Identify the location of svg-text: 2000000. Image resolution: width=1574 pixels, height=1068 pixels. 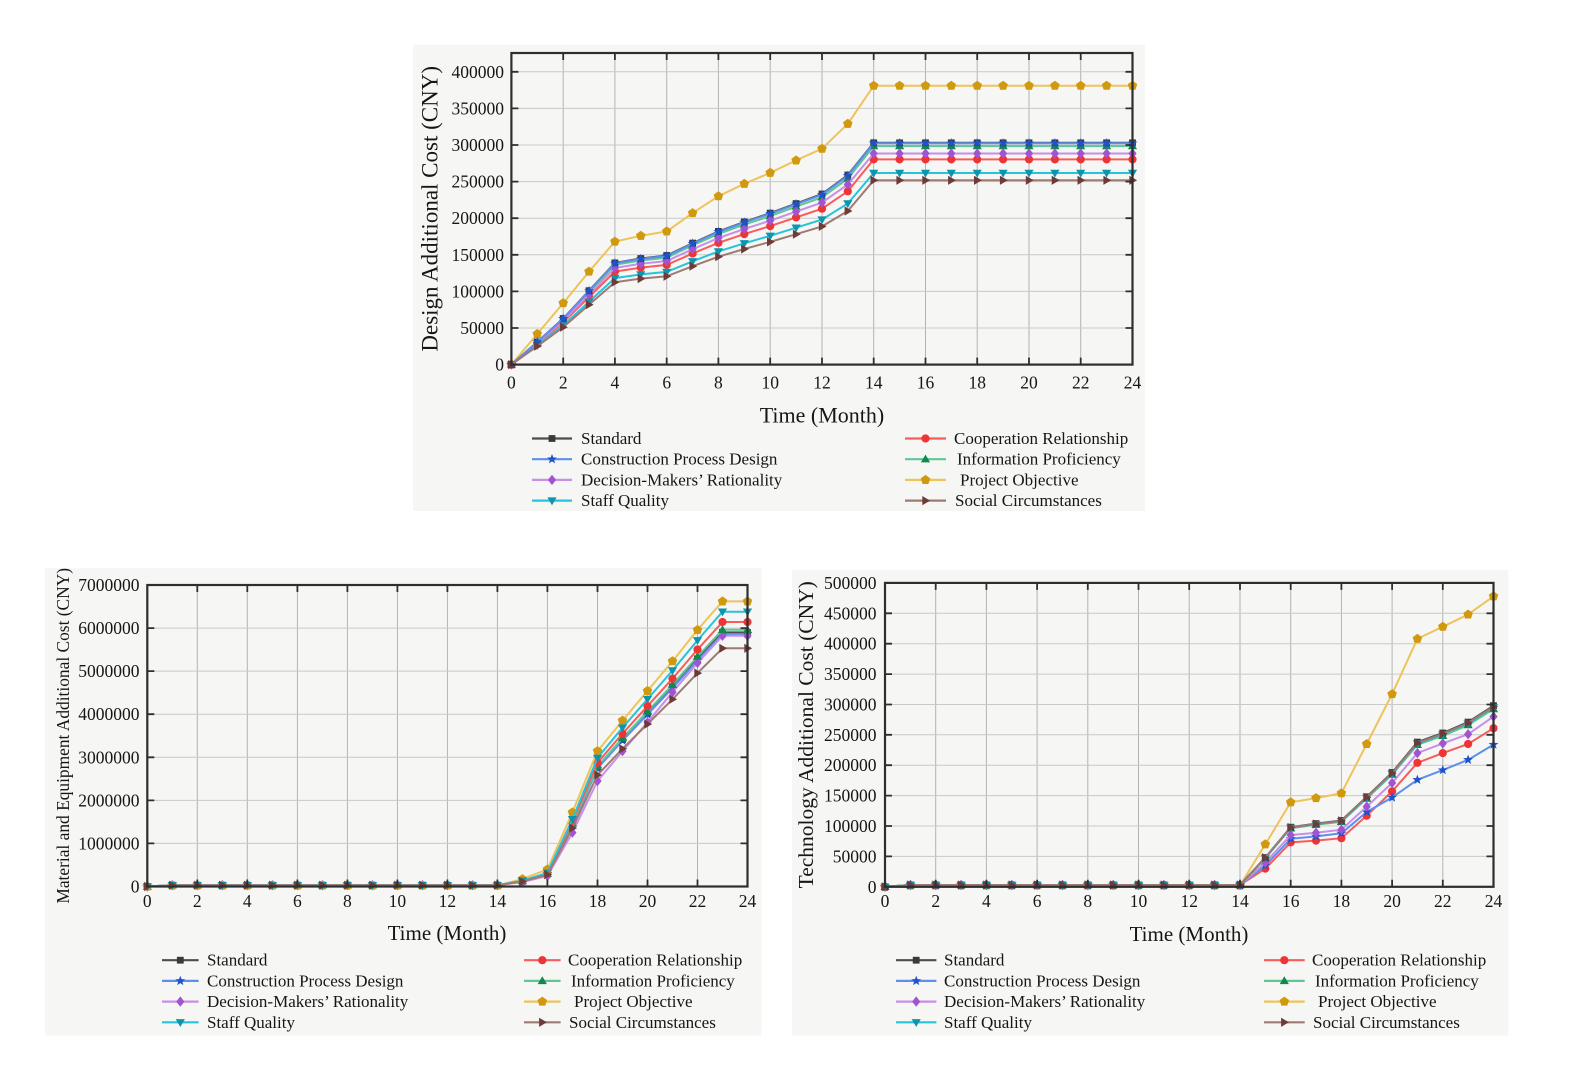
(109, 800).